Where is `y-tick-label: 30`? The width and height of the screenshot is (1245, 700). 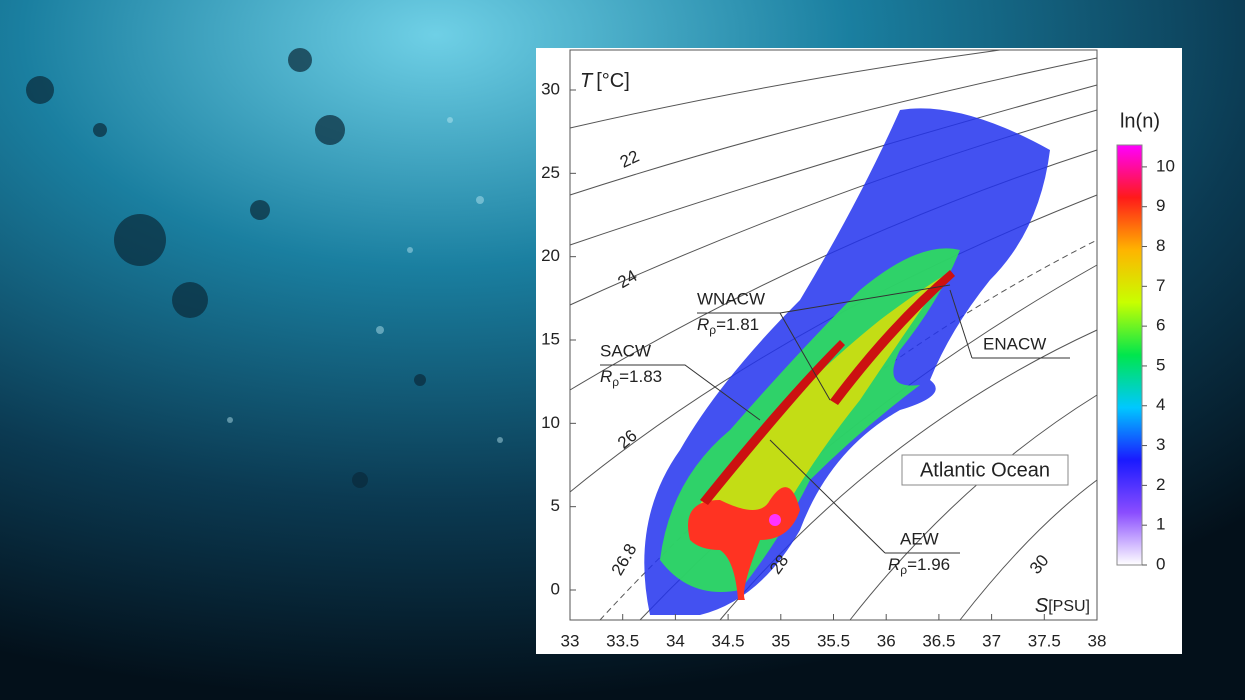 y-tick-label: 30 is located at coordinates (550, 88).